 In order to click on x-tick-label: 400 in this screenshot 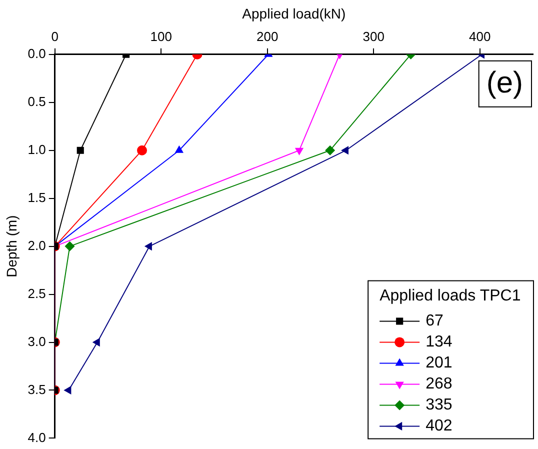, I will do `click(480, 36)`.